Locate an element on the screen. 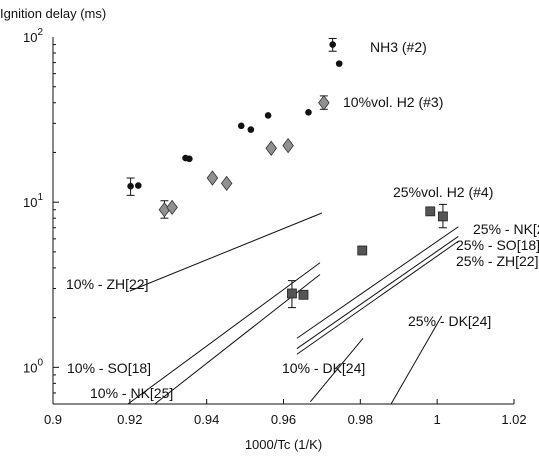  x-tick-label: 0.92 is located at coordinates (129, 419).